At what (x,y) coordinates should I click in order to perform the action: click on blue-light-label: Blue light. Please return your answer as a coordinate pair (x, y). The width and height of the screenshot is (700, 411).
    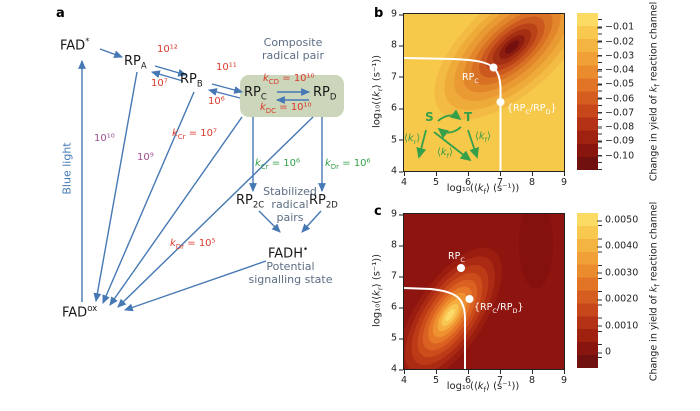
    Looking at the image, I should click on (67, 168).